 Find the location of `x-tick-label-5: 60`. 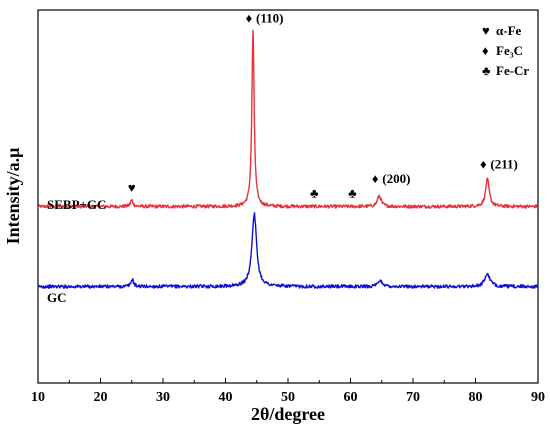

x-tick-label-5: 60 is located at coordinates (351, 397).